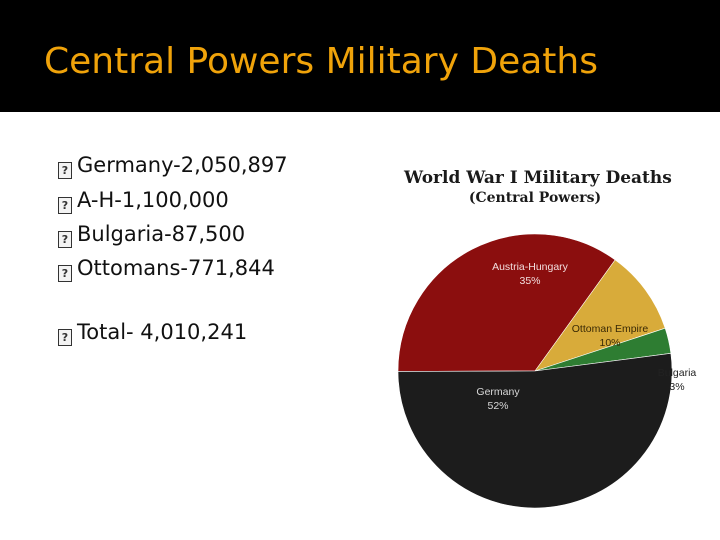  What do you see at coordinates (535, 431) in the screenshot?
I see `pie-slice-germany` at bounding box center [535, 431].